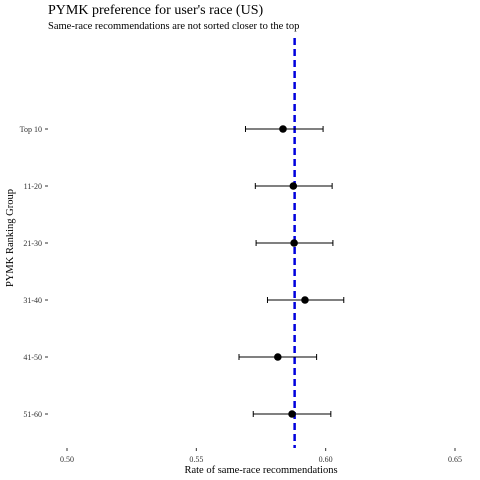 This screenshot has width=480, height=480. I want to click on y-tick-label: Top 10, so click(31, 129).